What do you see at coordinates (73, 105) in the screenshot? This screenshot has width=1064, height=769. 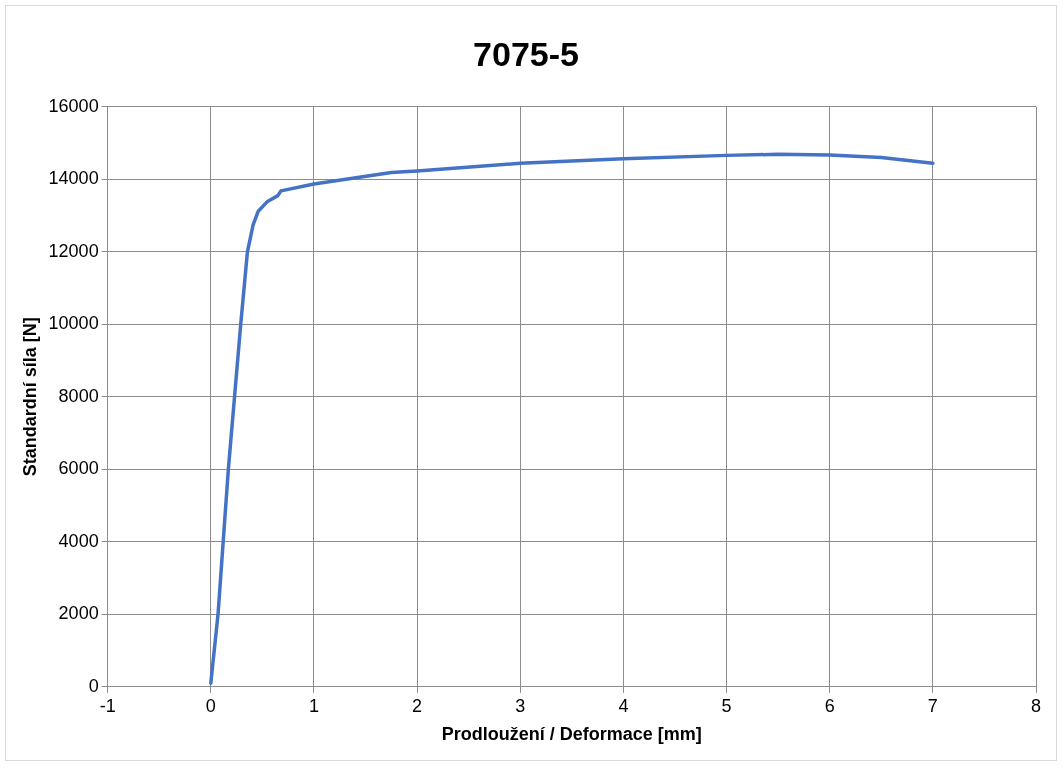 I see `y-tick-label: 16000` at bounding box center [73, 105].